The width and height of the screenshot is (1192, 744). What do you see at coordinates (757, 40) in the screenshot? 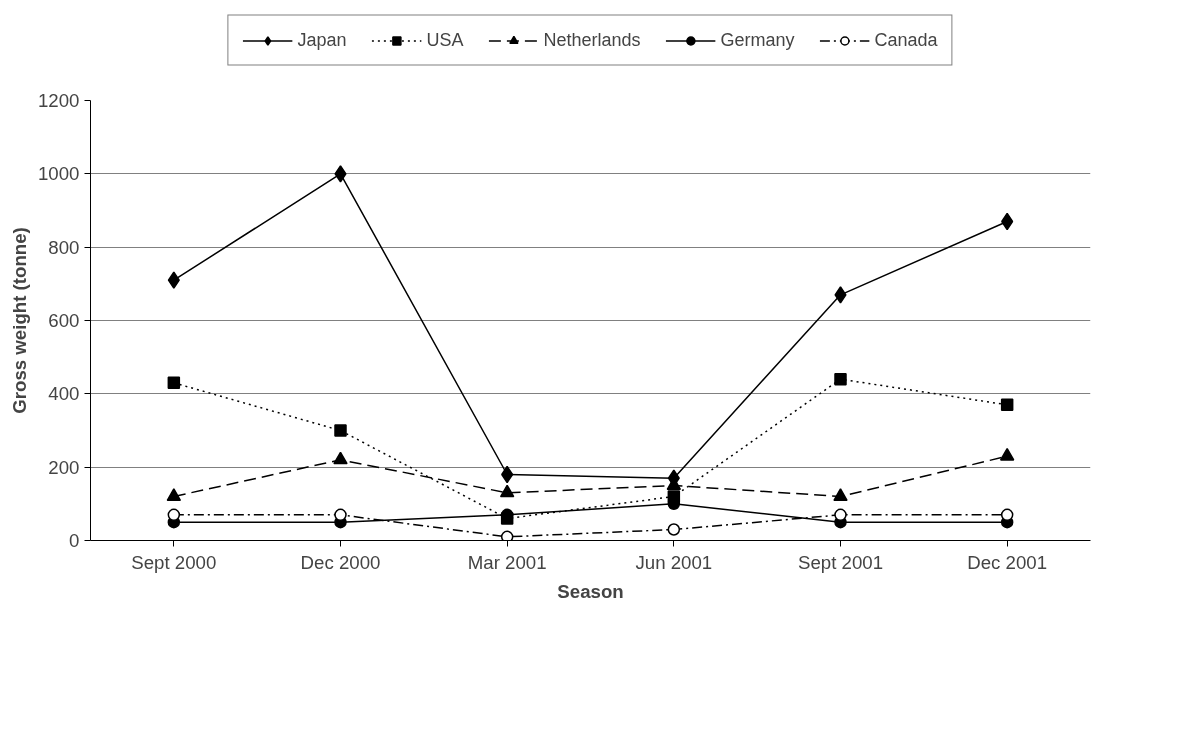
I see `legend-label: Germany` at bounding box center [757, 40].